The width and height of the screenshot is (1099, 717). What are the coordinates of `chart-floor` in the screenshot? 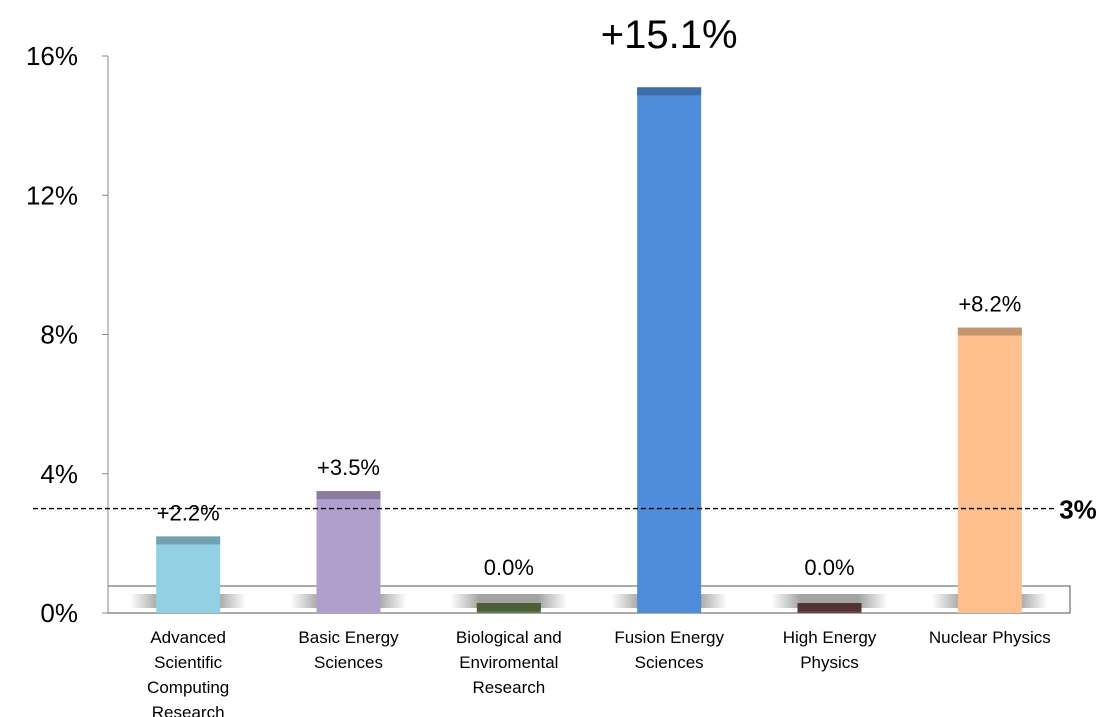 It's located at (589, 599).